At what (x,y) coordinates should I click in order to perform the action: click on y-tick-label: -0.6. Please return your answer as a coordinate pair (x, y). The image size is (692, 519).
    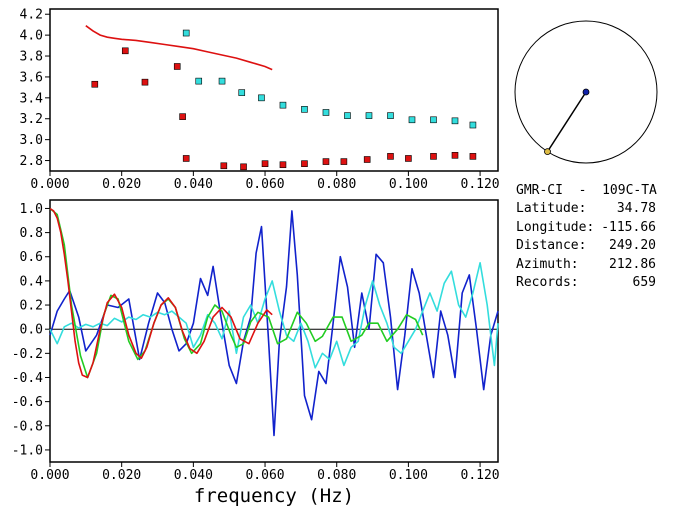
    Looking at the image, I should click on (27, 402).